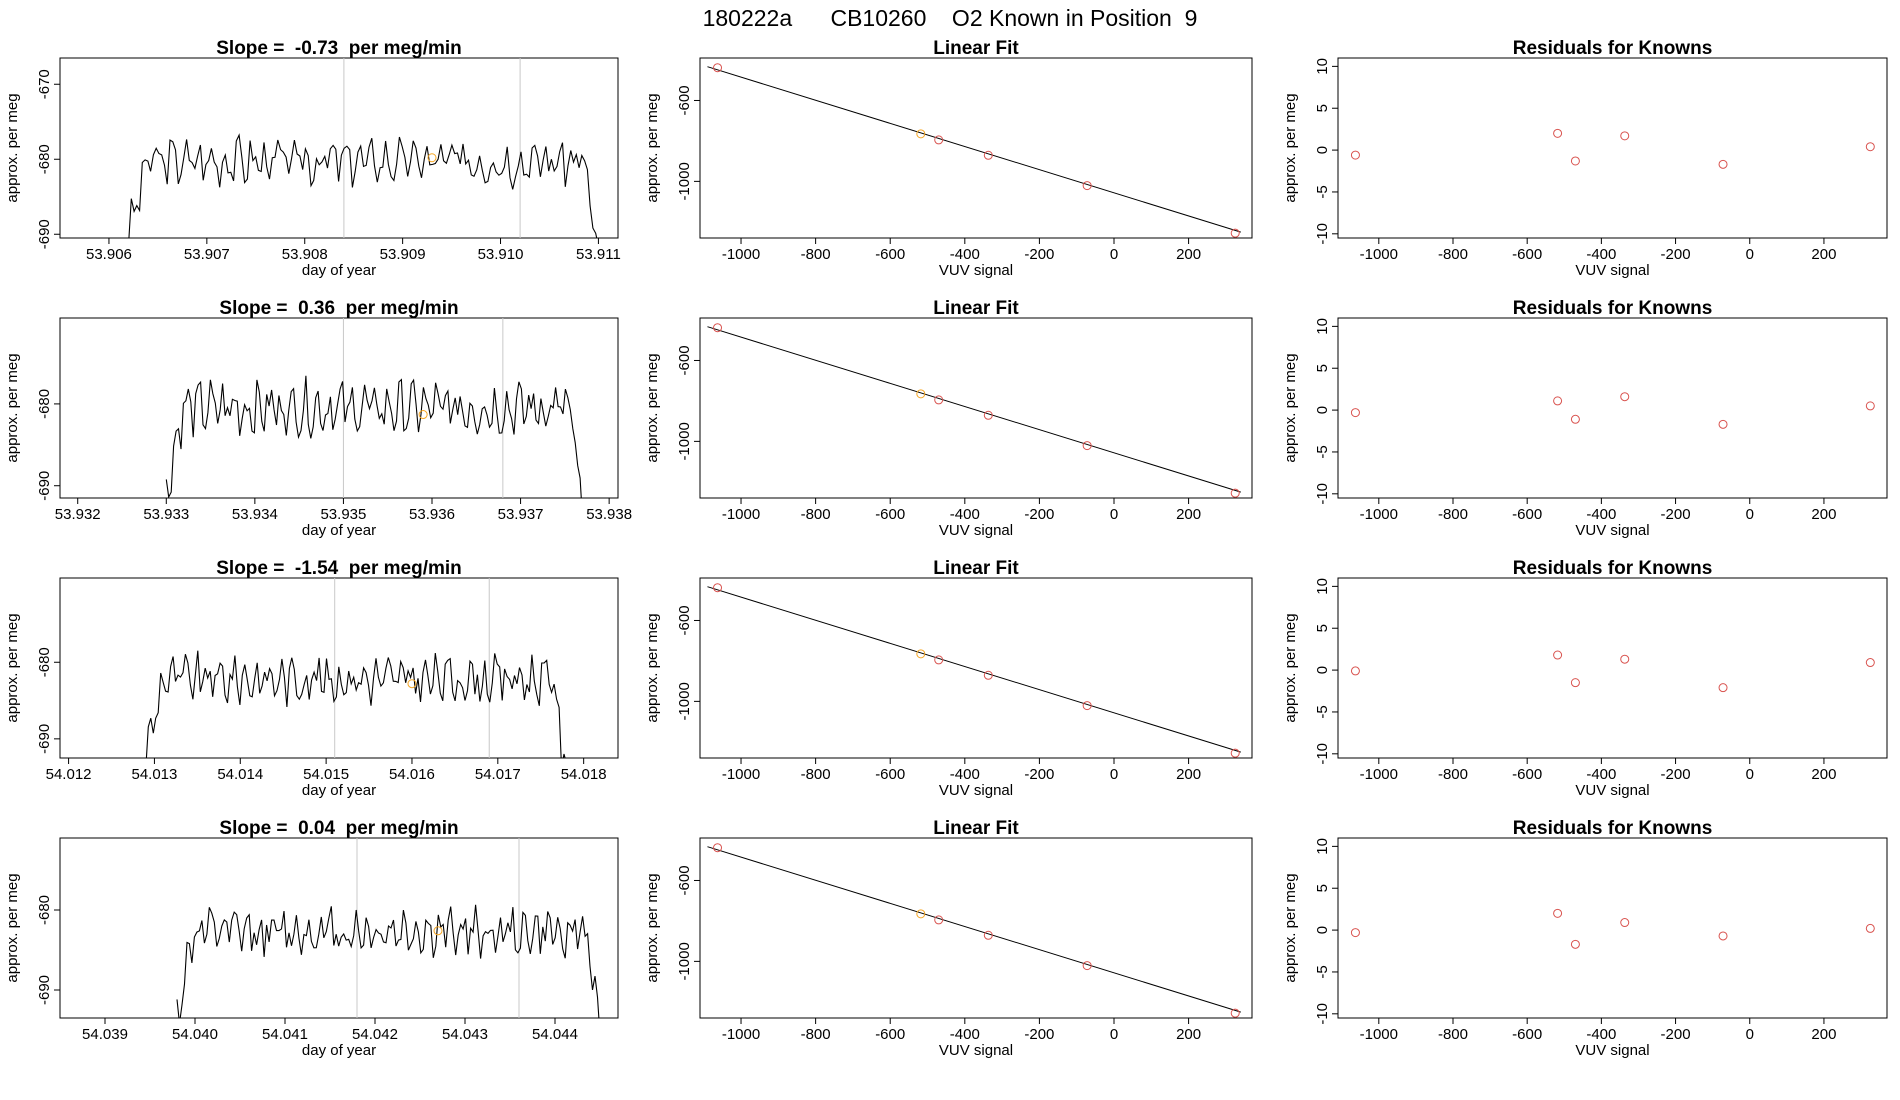 The width and height of the screenshot is (1900, 1100). What do you see at coordinates (44, 739) in the screenshot?
I see `time-series-3-ytick-label: -690` at bounding box center [44, 739].